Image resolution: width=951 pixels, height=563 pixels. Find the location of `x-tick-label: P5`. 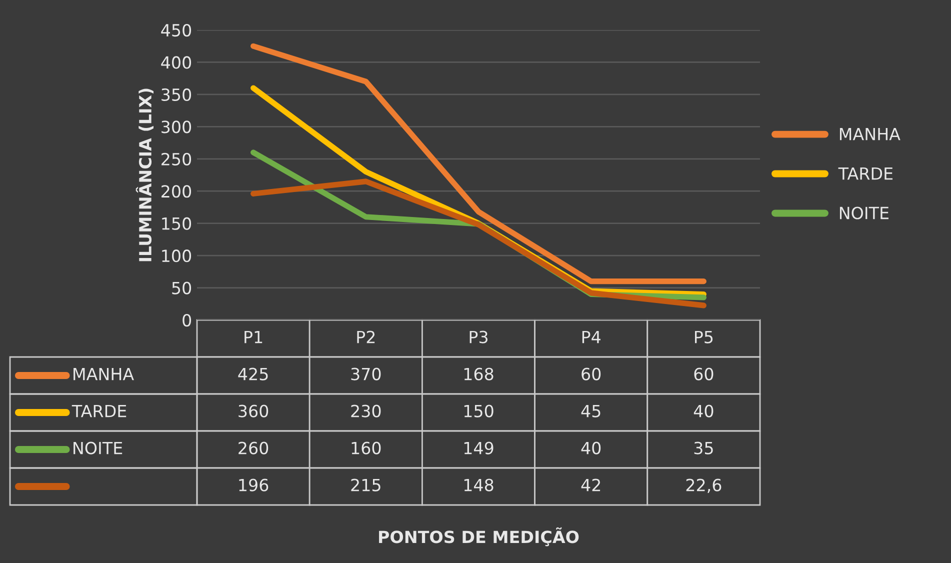

x-tick-label: P5 is located at coordinates (704, 337).